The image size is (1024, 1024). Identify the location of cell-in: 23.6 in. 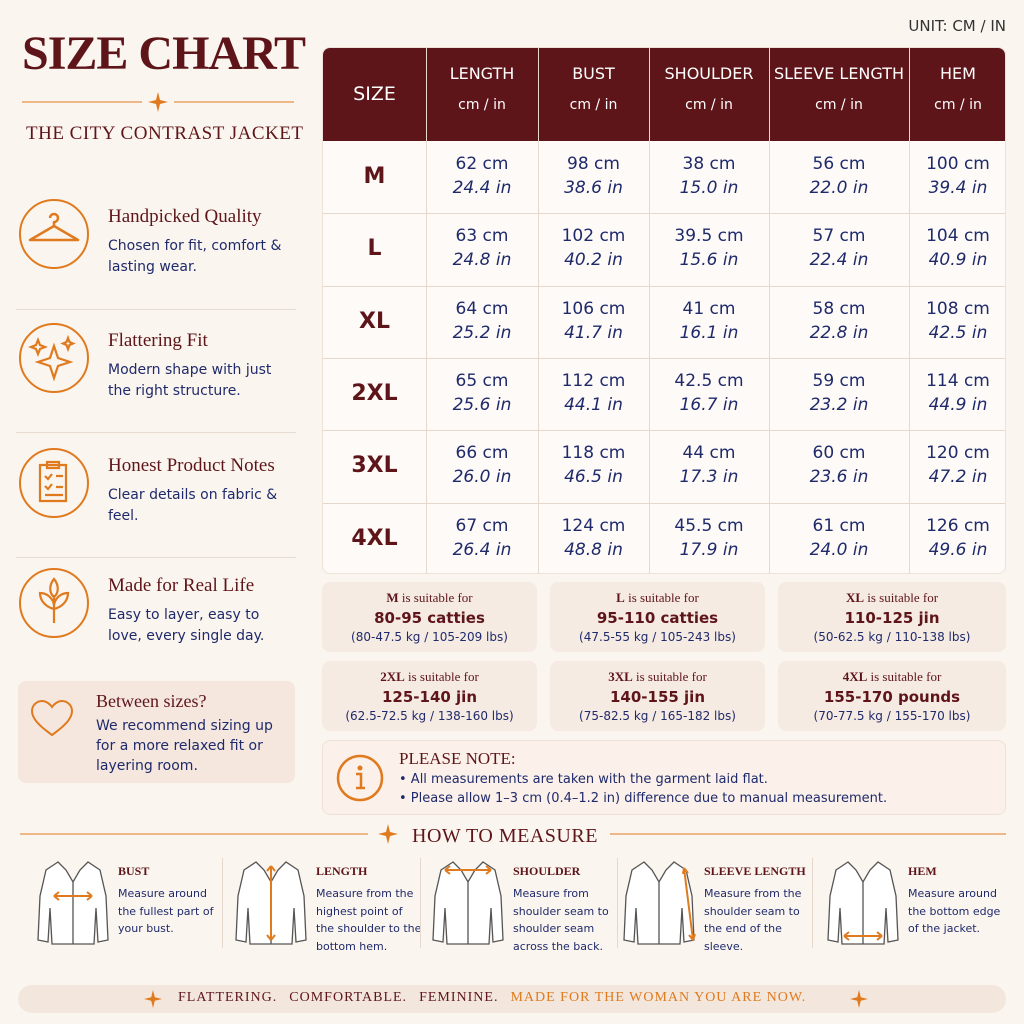
(839, 477).